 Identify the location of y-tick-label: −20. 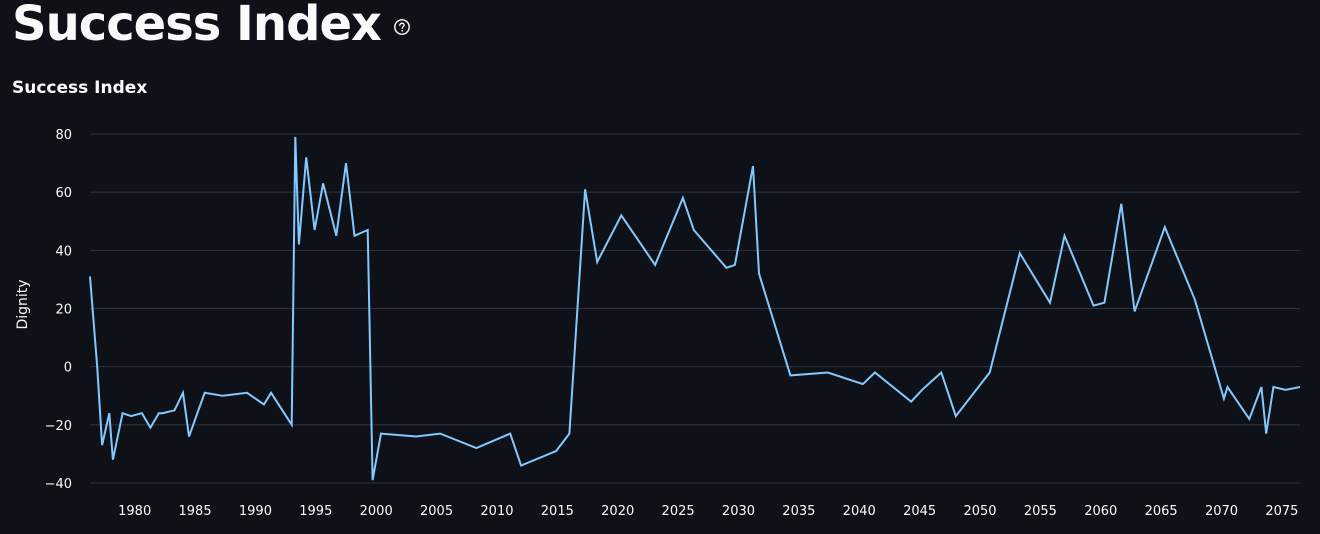
(58, 426).